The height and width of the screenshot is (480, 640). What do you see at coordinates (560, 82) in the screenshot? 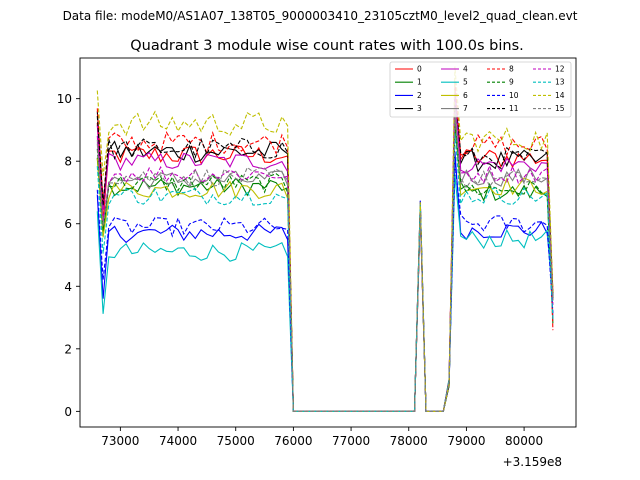
I see `legend-label-13: 13` at bounding box center [560, 82].